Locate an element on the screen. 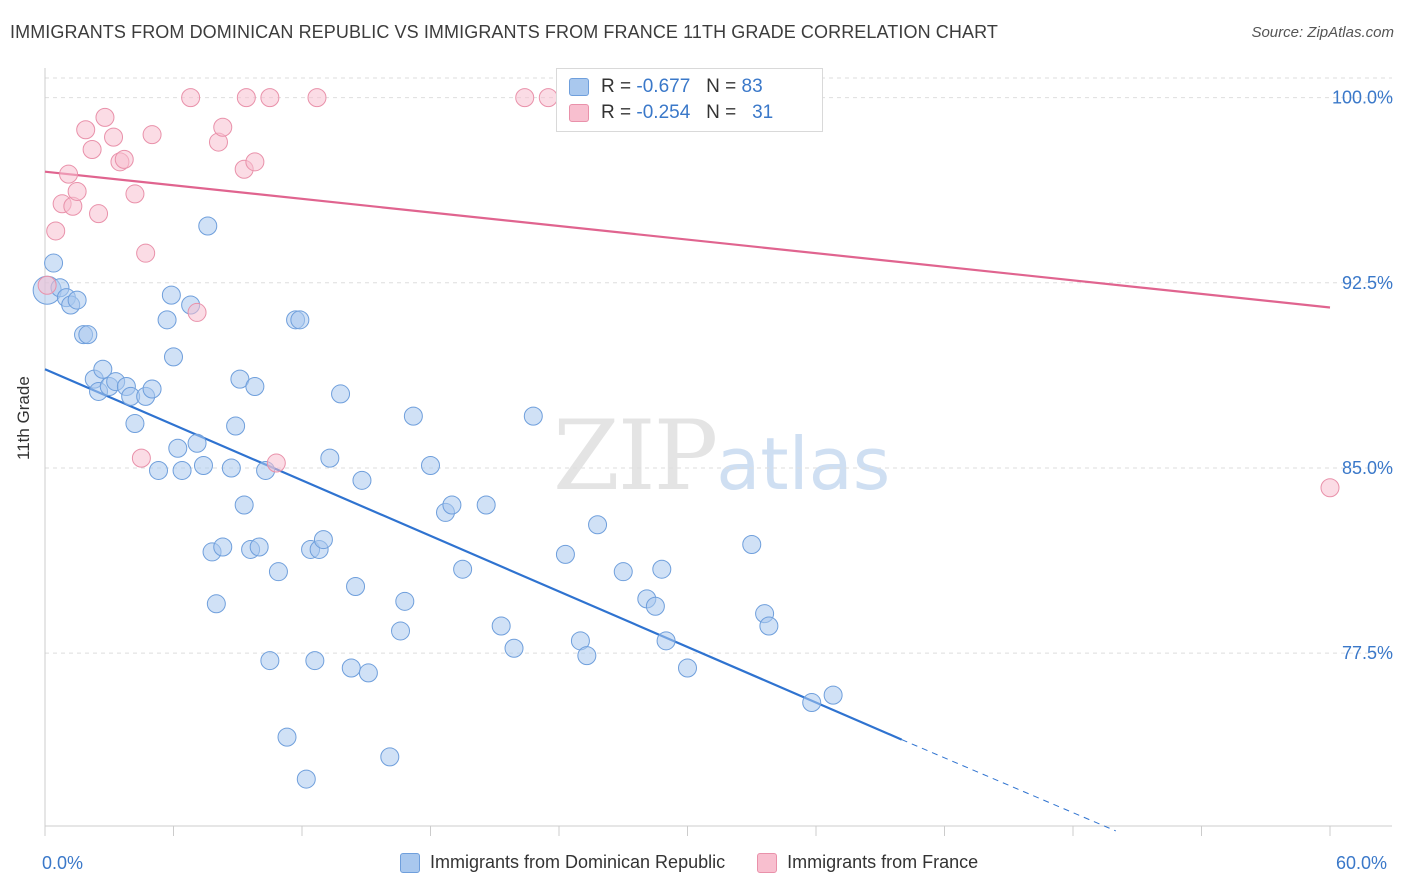 The image size is (1406, 892). legend-r-value: -0.677 is located at coordinates (663, 86).